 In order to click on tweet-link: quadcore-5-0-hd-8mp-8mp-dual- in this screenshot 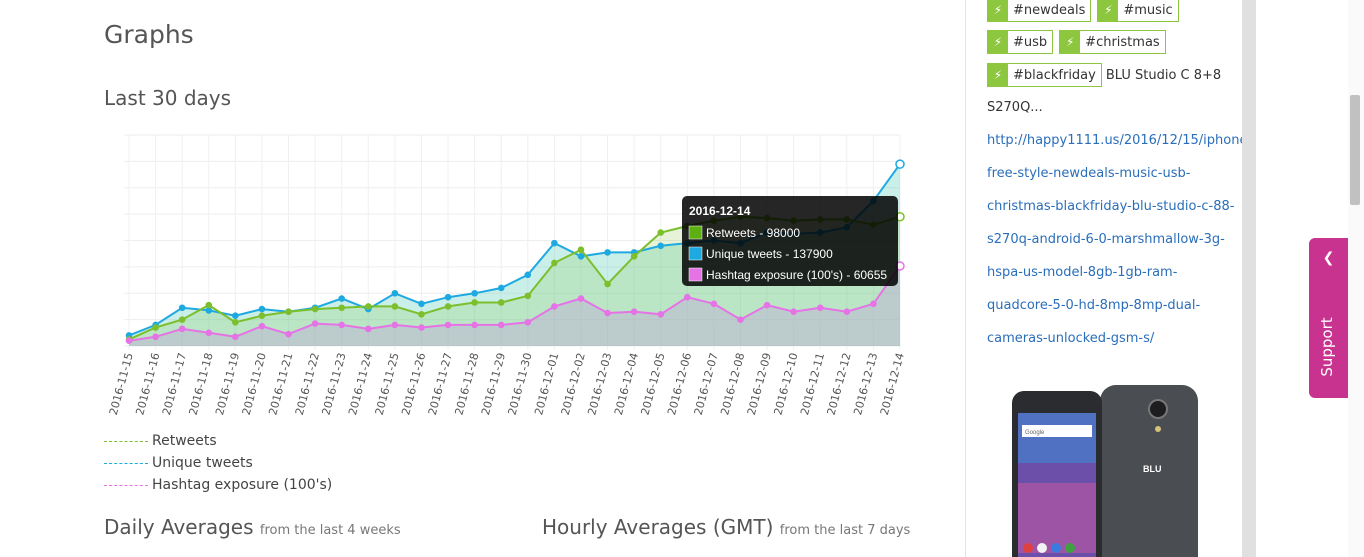, I will do `click(1093, 305)`.